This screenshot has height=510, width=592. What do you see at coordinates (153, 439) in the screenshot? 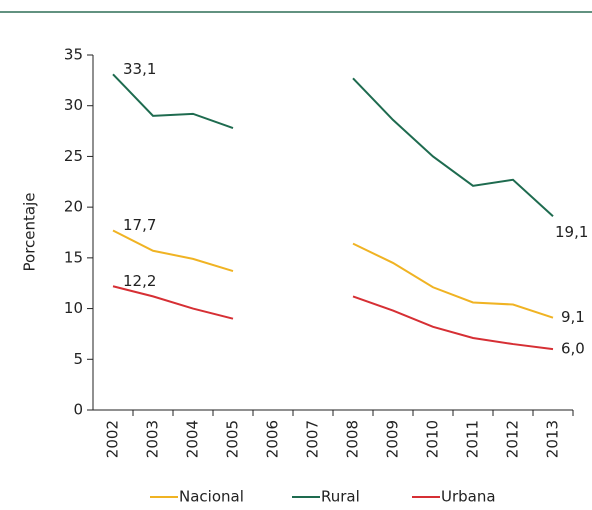
I see `x-tick-label: 2003` at bounding box center [153, 439].